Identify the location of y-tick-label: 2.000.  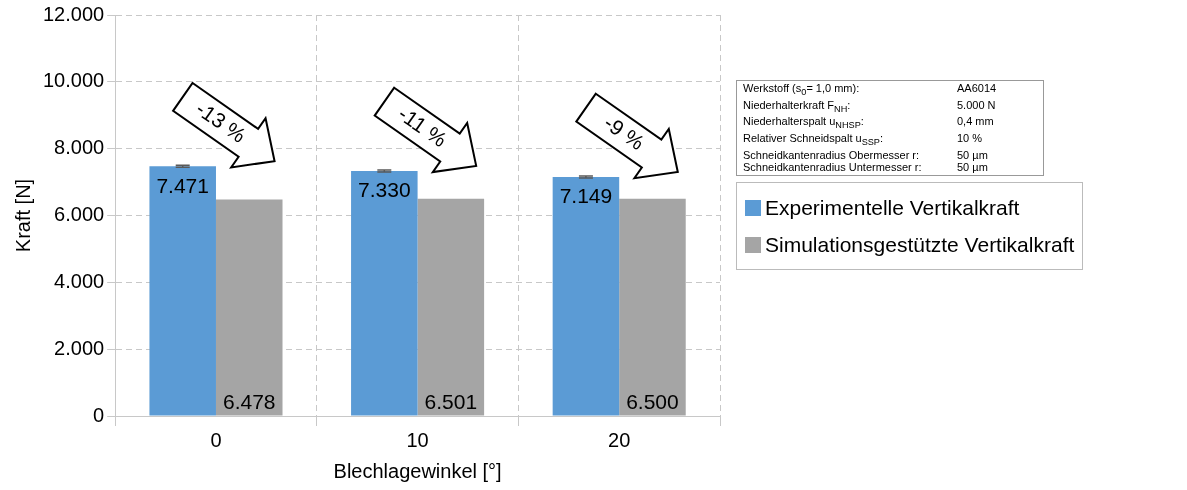
(79, 347).